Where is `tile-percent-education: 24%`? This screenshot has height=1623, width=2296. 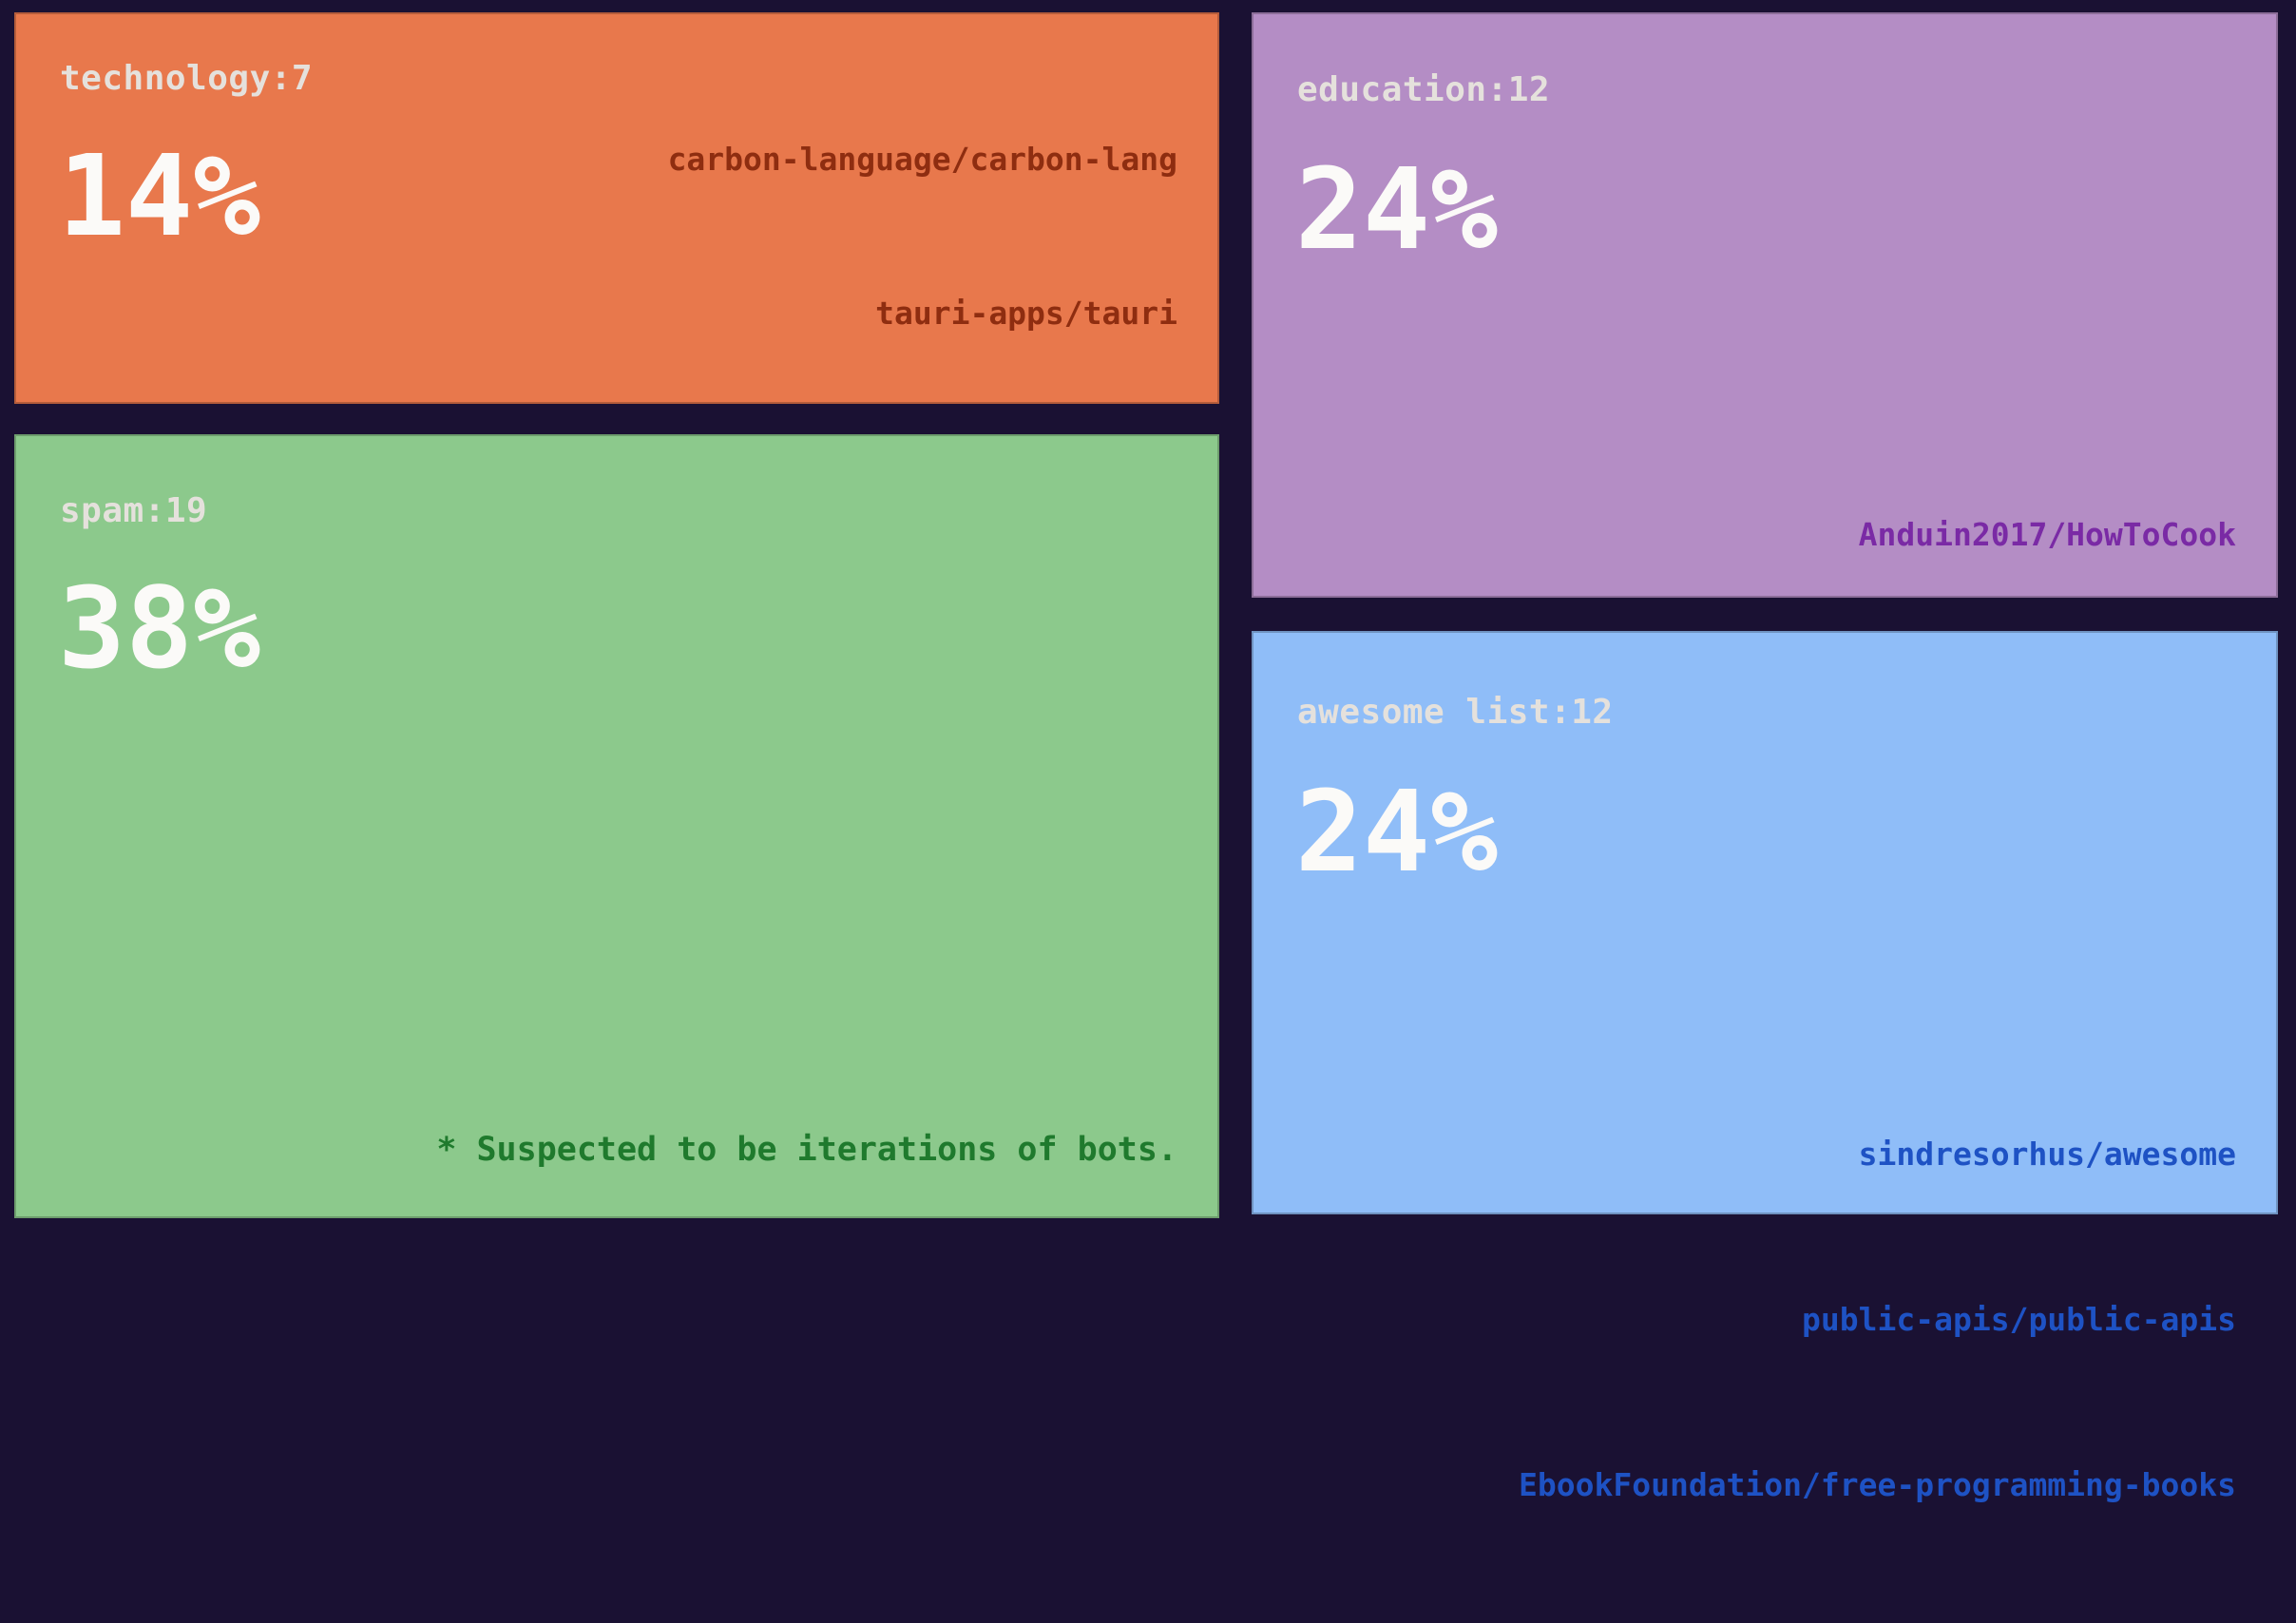 tile-percent-education: 24% is located at coordinates (1397, 209).